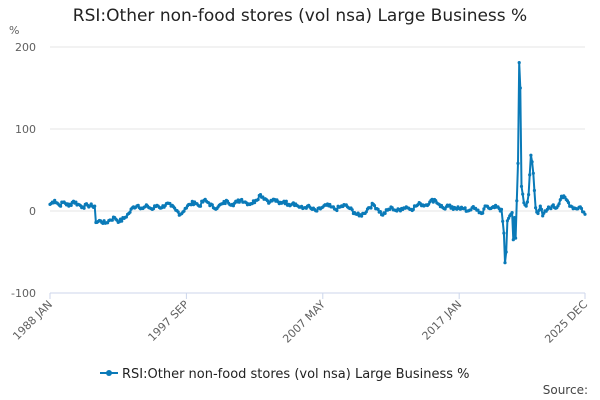 The width and height of the screenshot is (600, 400). I want to click on x-axis-ticks: 1988 JAN 1997 SEP 2007 MAY 2017 JAN 2025 DEC, so click(300, 319).